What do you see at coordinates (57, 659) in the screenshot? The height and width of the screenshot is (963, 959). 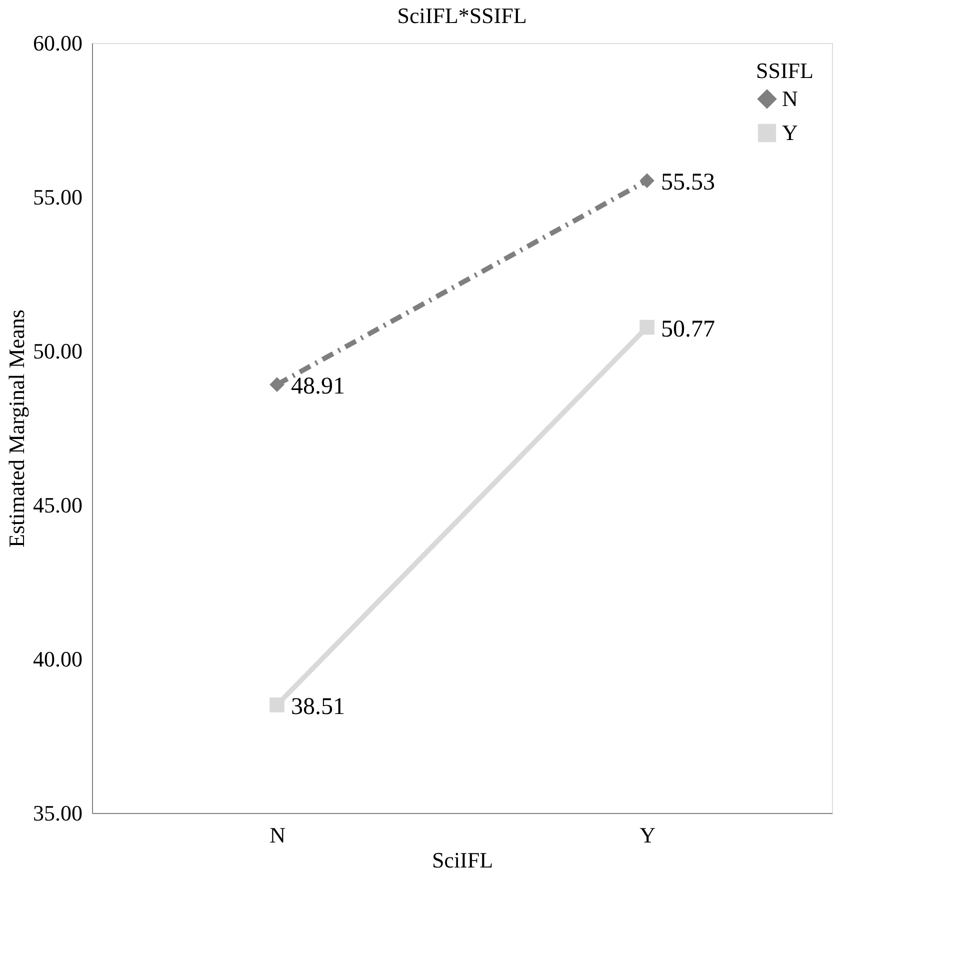 I see `y-tick-label: 40.00` at bounding box center [57, 659].